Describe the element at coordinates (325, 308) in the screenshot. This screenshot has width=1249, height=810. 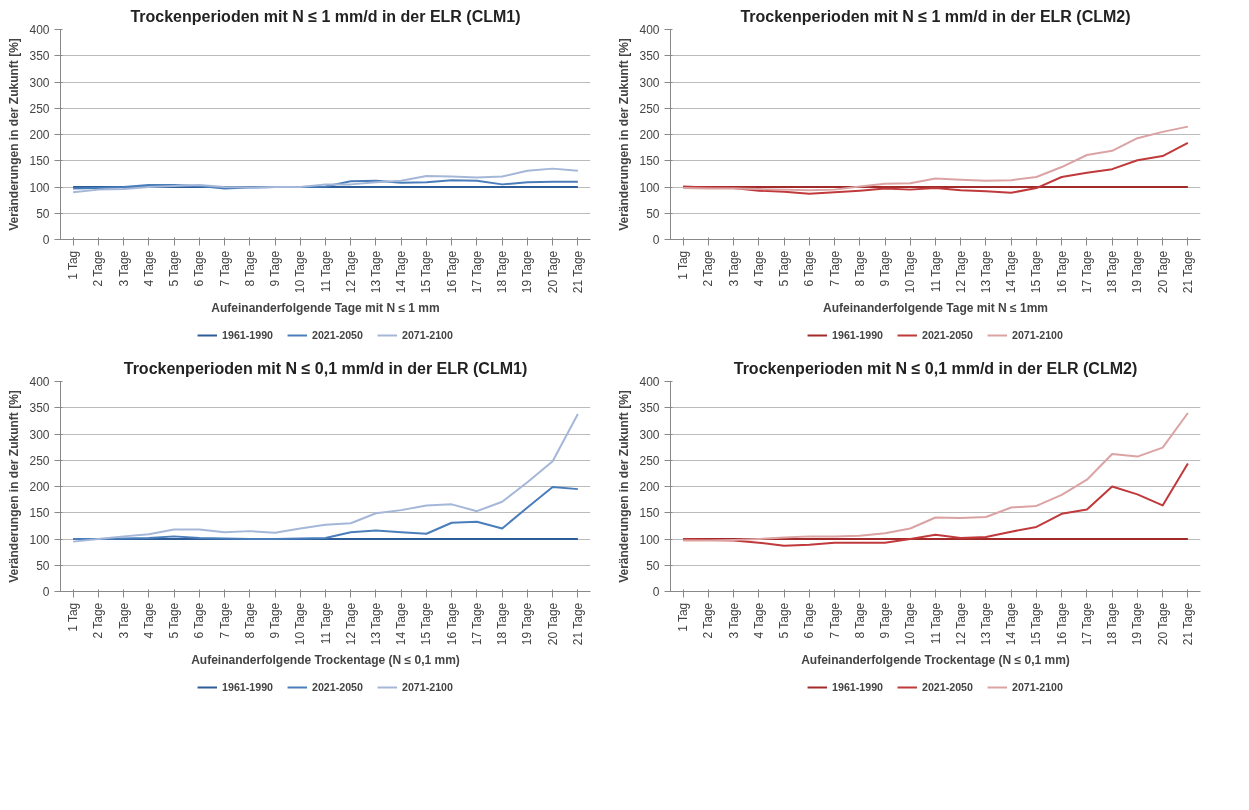
I see `x-axis-title: Aufeinanderfolgende Tage mit N ≤ 1 mm` at that location.